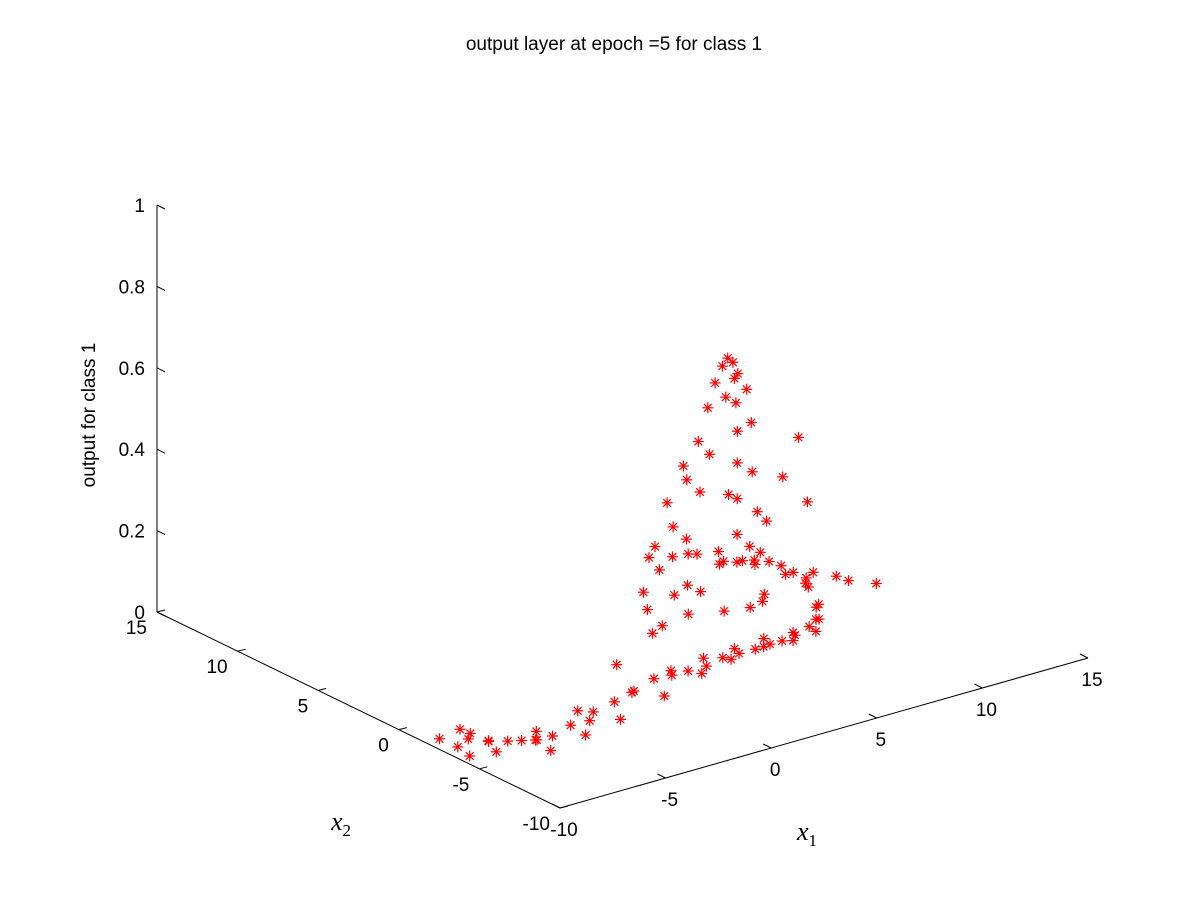 The width and height of the screenshot is (1201, 901). Describe the element at coordinates (89, 415) in the screenshot. I see `z-axis-label: output for class 1` at that location.